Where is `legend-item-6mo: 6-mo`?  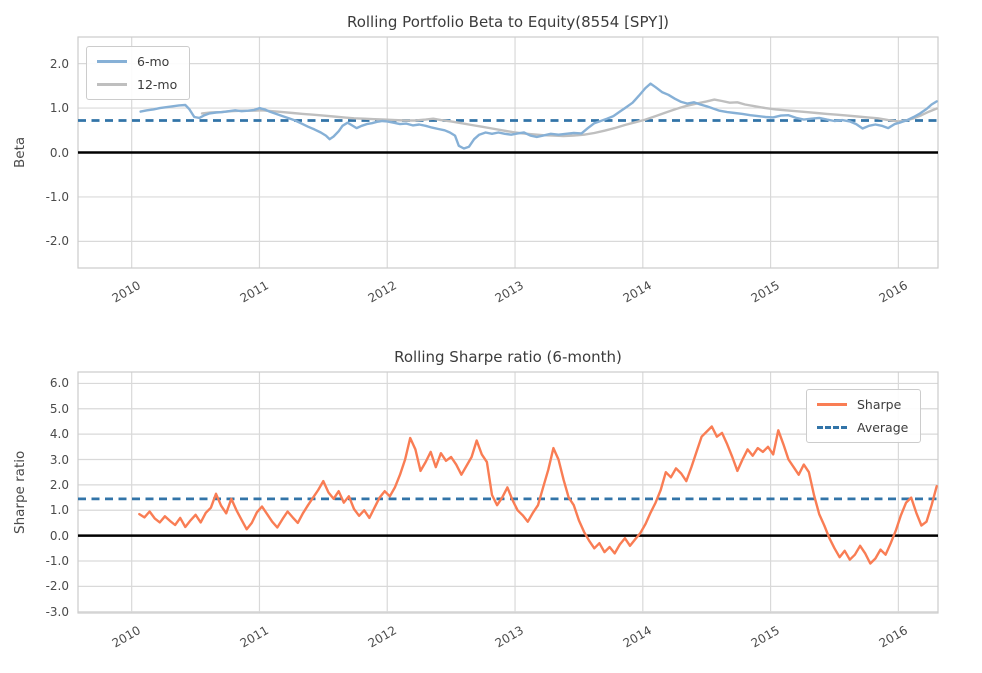 legend-item-6mo: 6-mo is located at coordinates (137, 61).